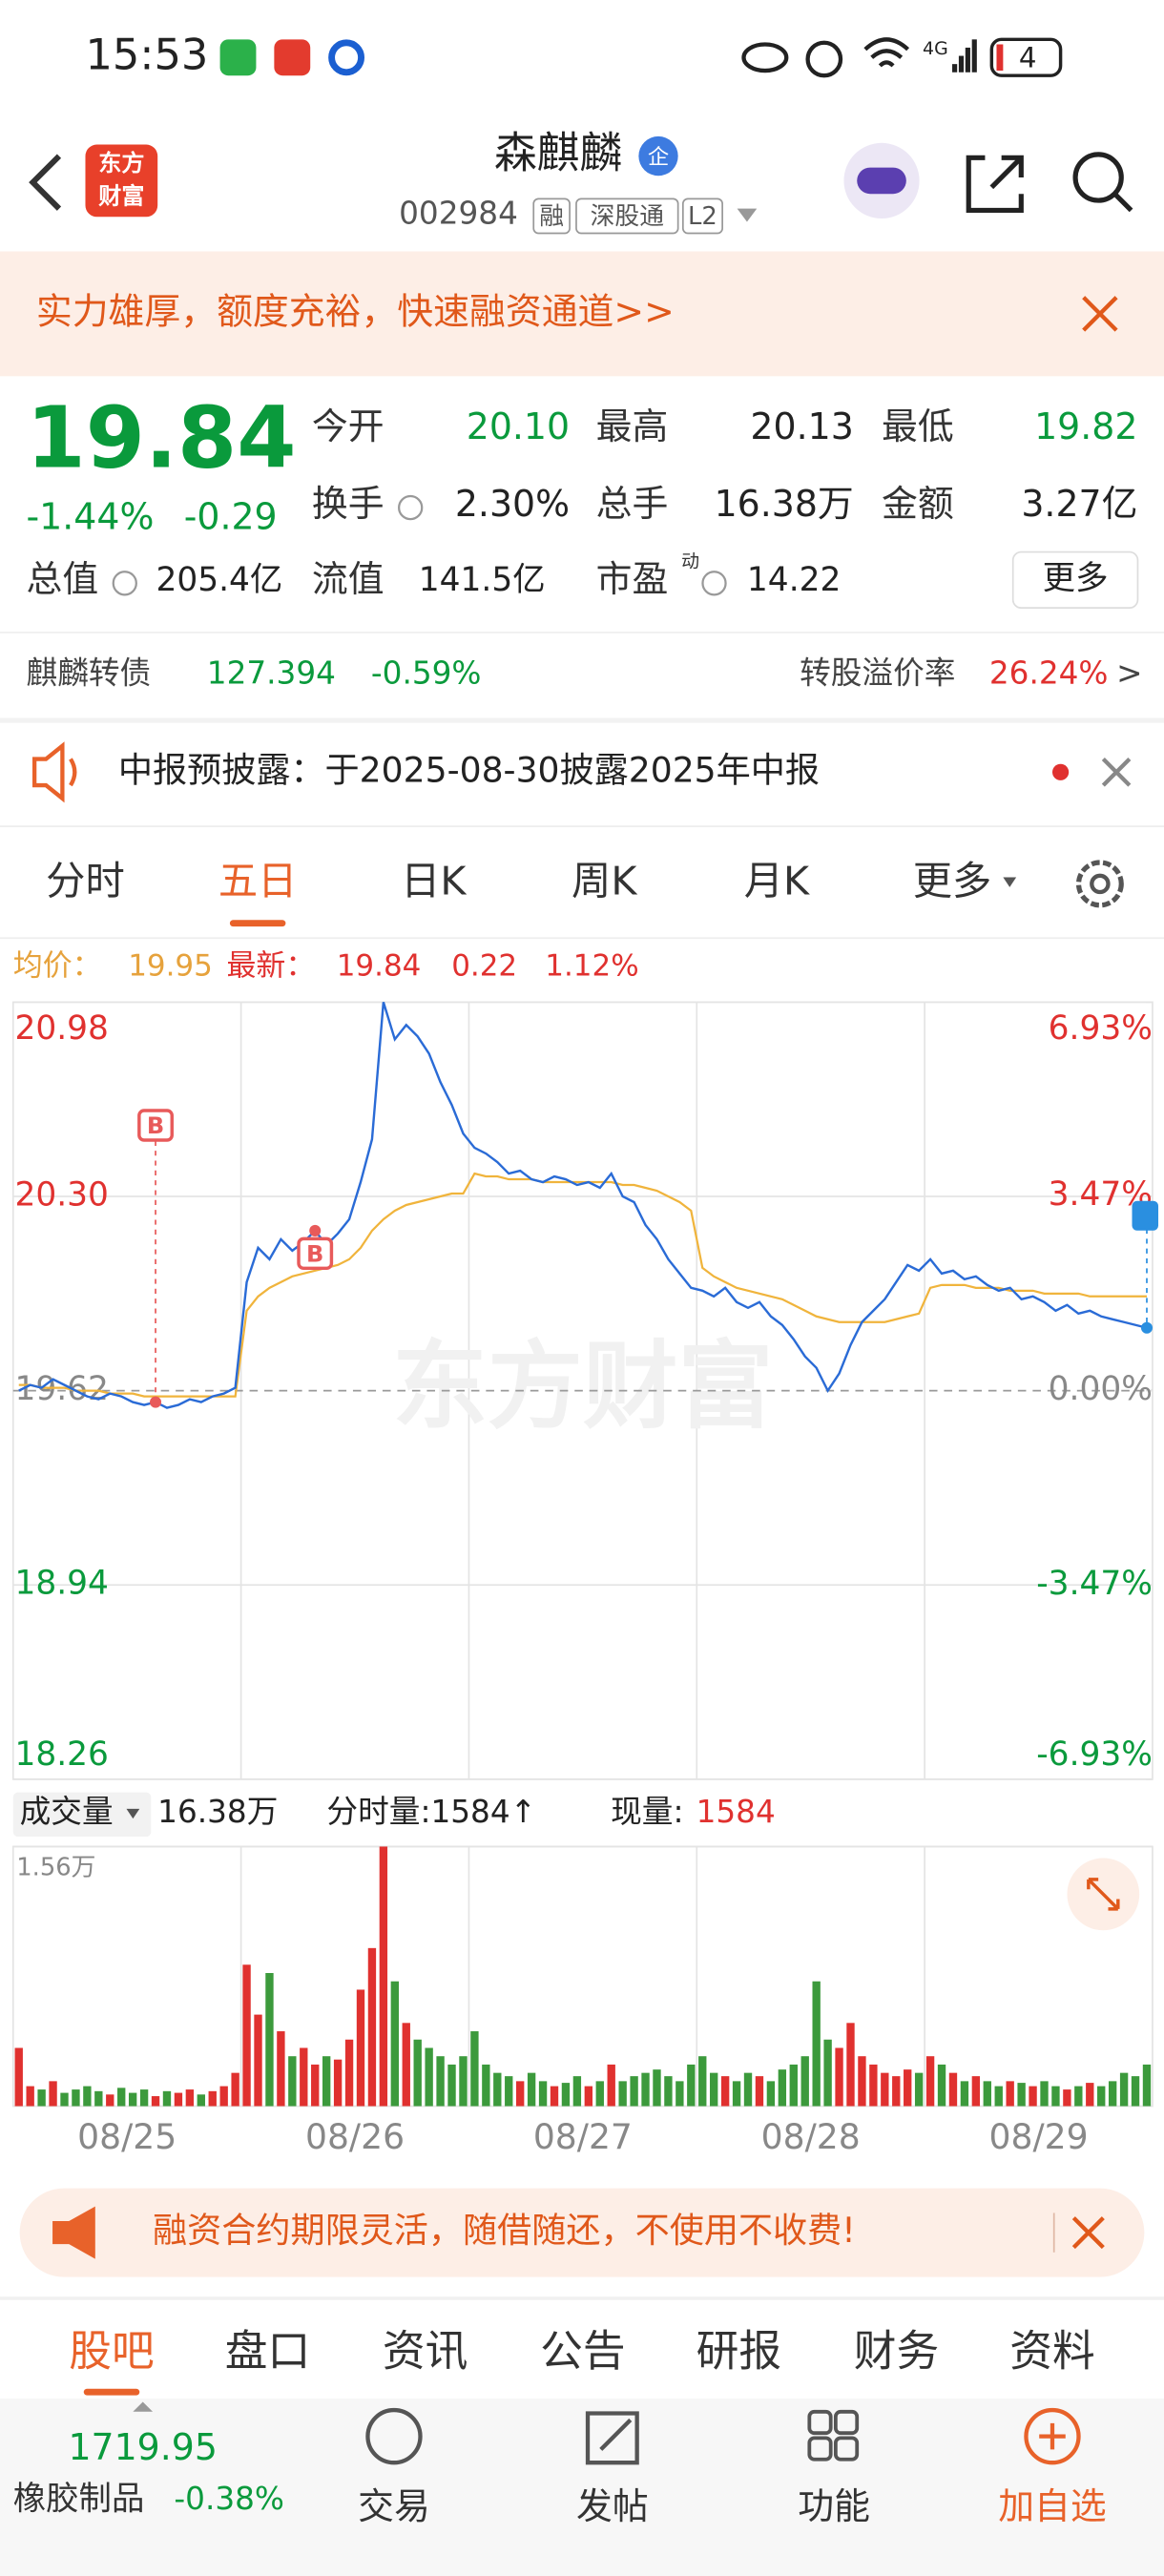 Image resolution: width=1164 pixels, height=2576 pixels. Describe the element at coordinates (1085, 426) in the screenshot. I see `field-value: 19.82` at that location.